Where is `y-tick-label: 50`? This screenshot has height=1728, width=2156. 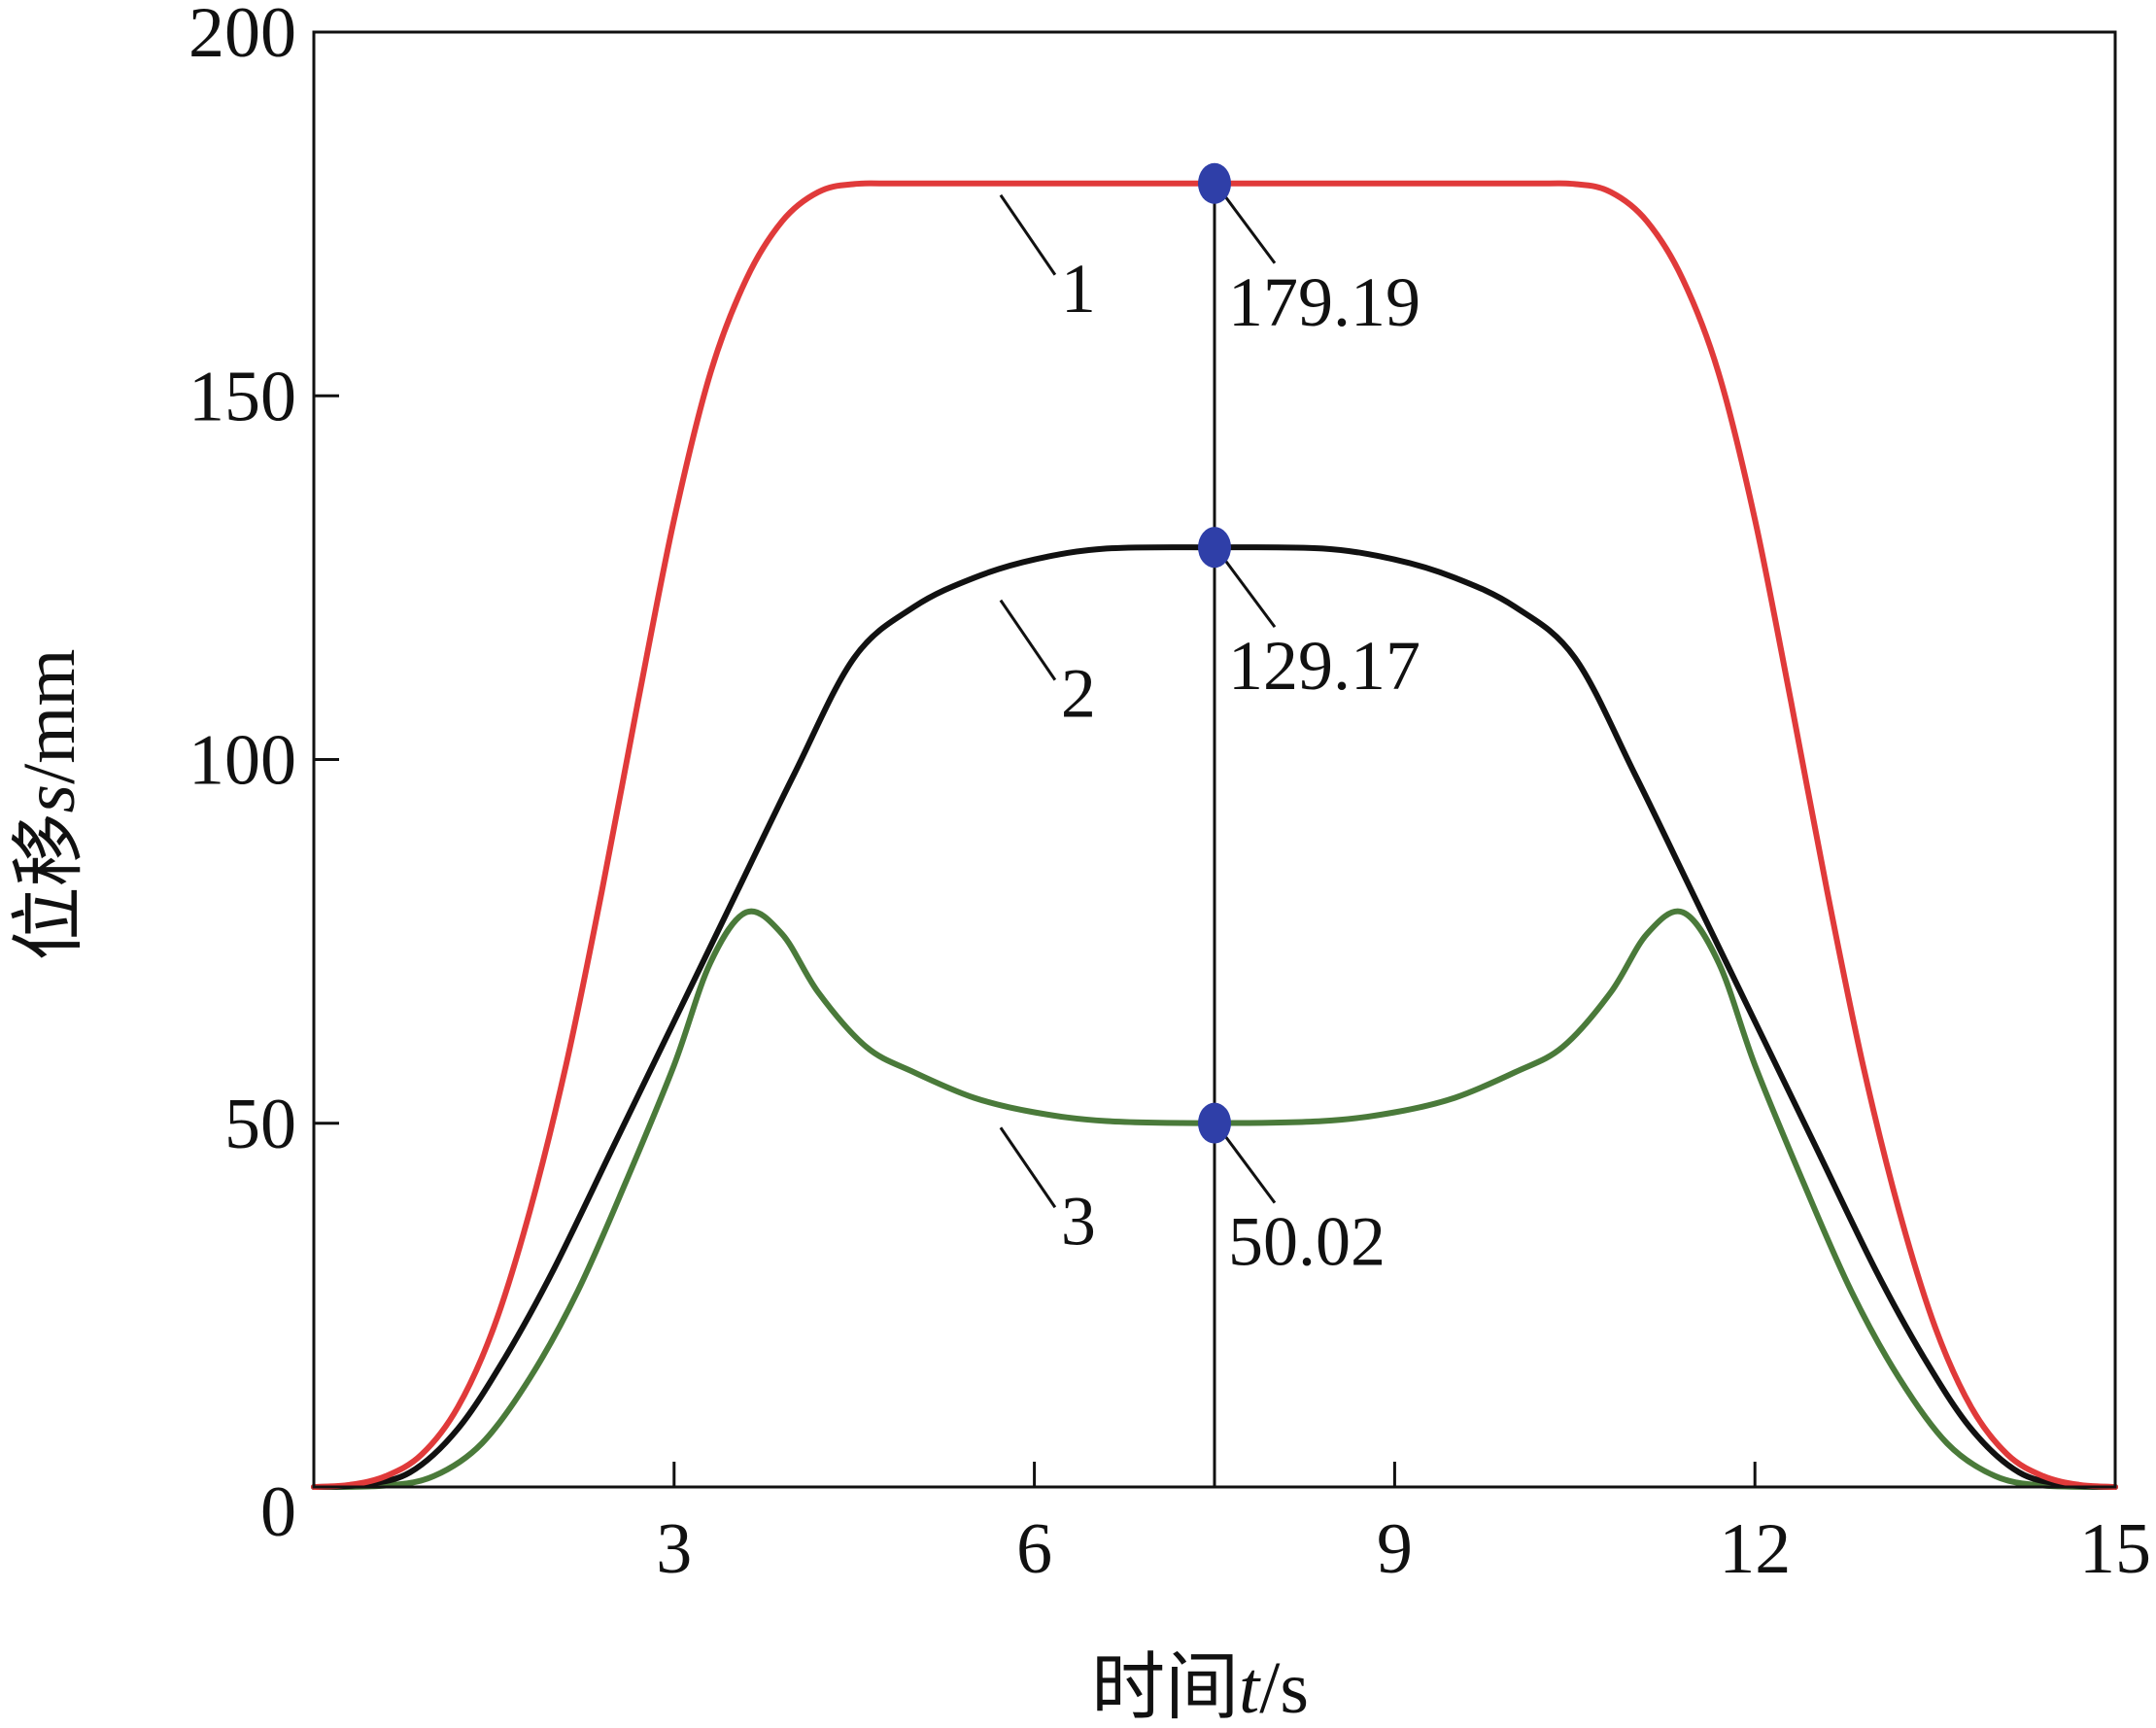 y-tick-label: 50 is located at coordinates (260, 1124).